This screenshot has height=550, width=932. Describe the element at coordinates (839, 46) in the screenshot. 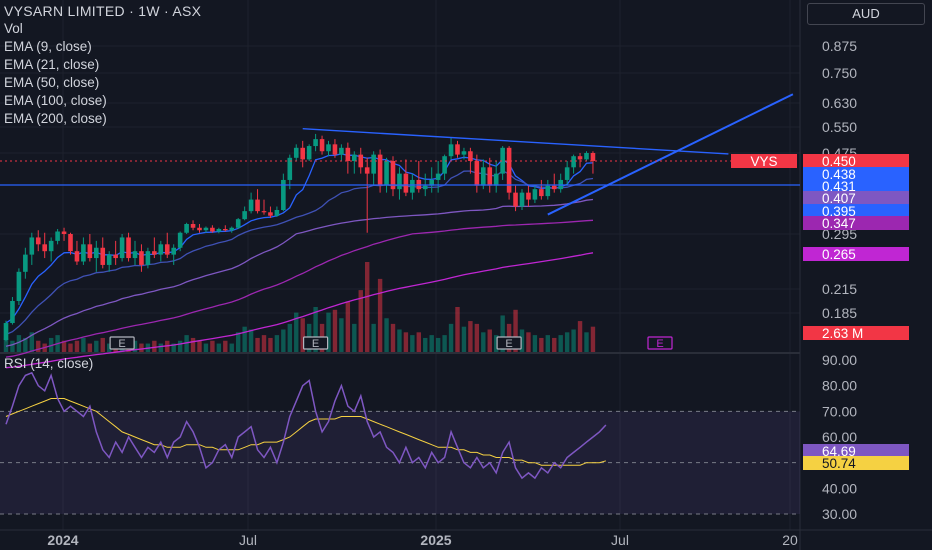

I see `price-tick-label: 0.875` at that location.